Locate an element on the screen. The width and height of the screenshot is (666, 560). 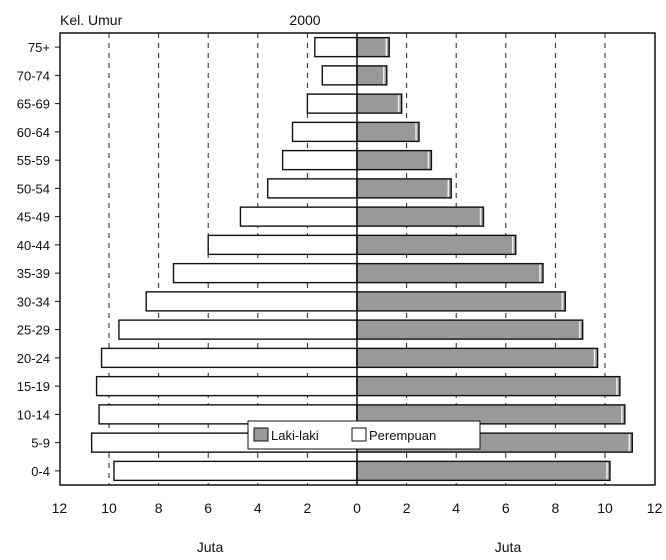
age-label-70-74: 70-74 is located at coordinates (33, 75).